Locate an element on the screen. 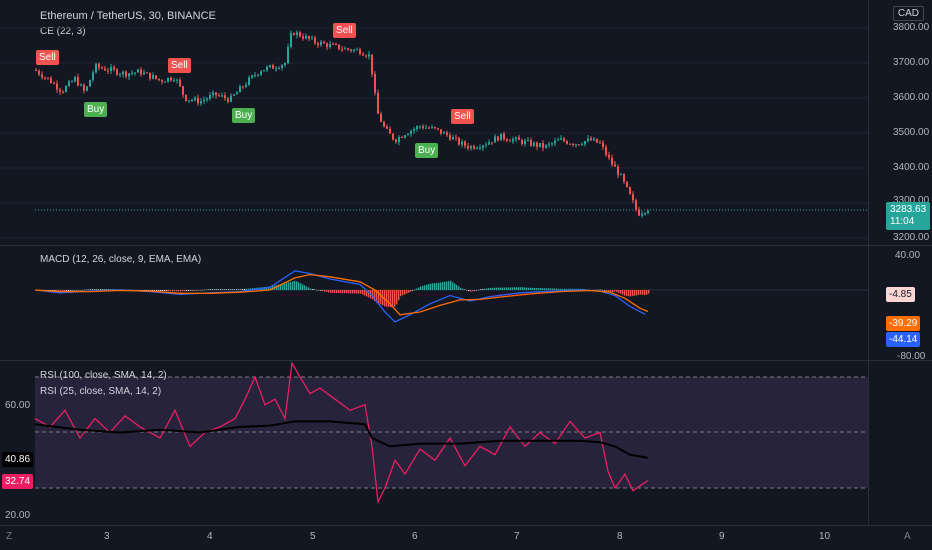 The image size is (932, 550). ce-indicator-label: CE (22, 3) is located at coordinates (63, 31).